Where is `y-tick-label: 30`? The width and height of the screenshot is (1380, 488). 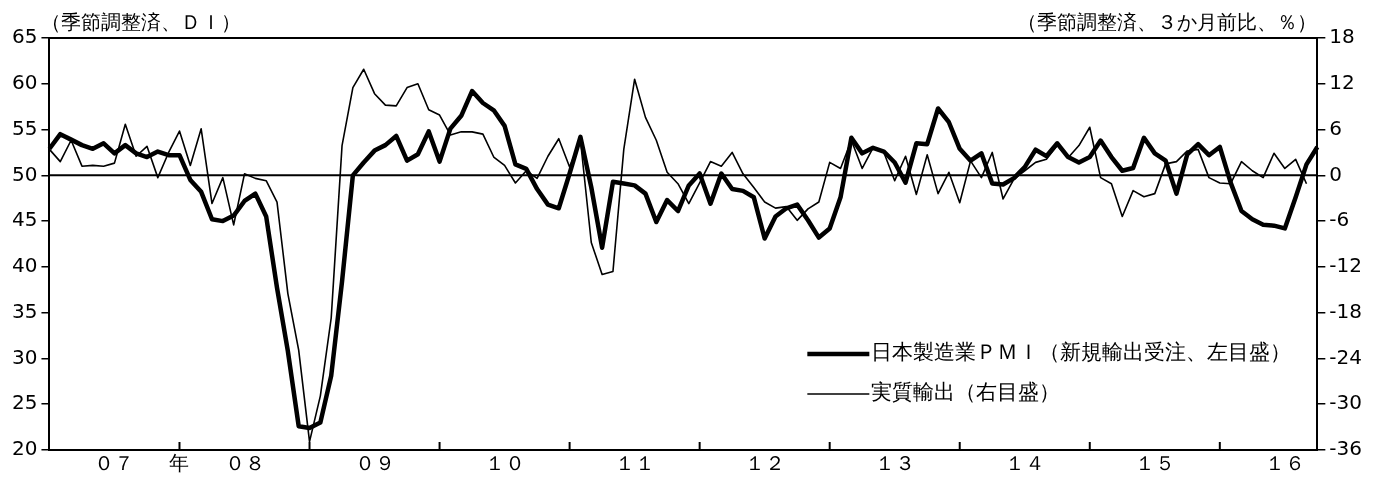
y-tick-label: 30 is located at coordinates (25, 356).